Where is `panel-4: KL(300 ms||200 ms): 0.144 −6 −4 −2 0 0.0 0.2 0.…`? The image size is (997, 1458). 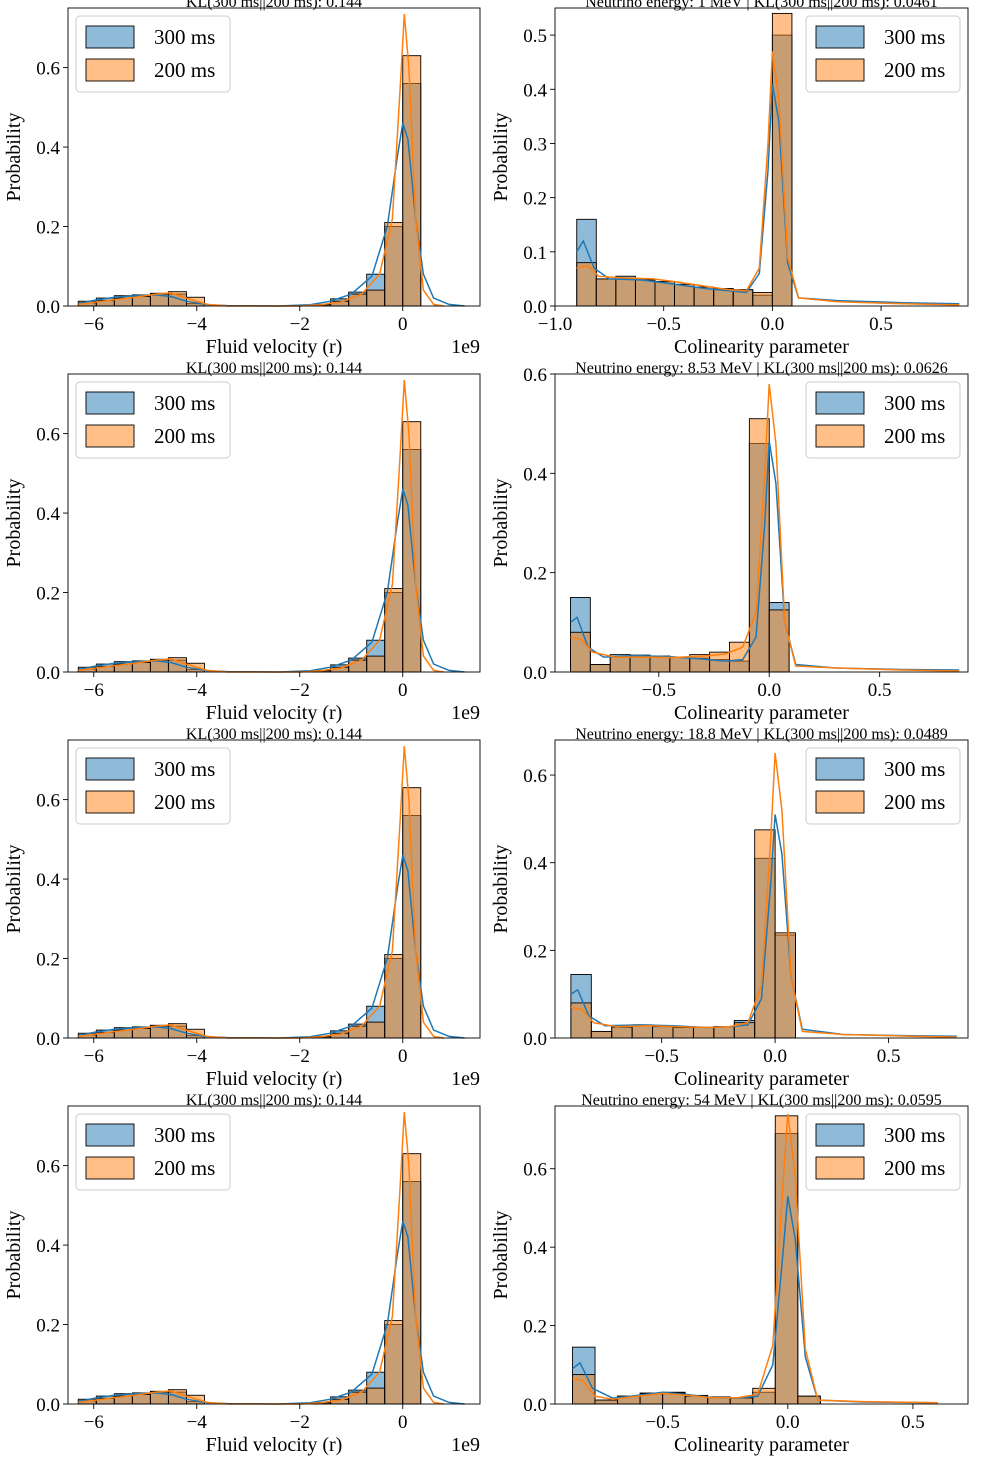
panel-4: KL(300 ms||200 ms): 0.144 −6 −4 −2 0 0.0 0.2 0.… is located at coordinates (242, 908).